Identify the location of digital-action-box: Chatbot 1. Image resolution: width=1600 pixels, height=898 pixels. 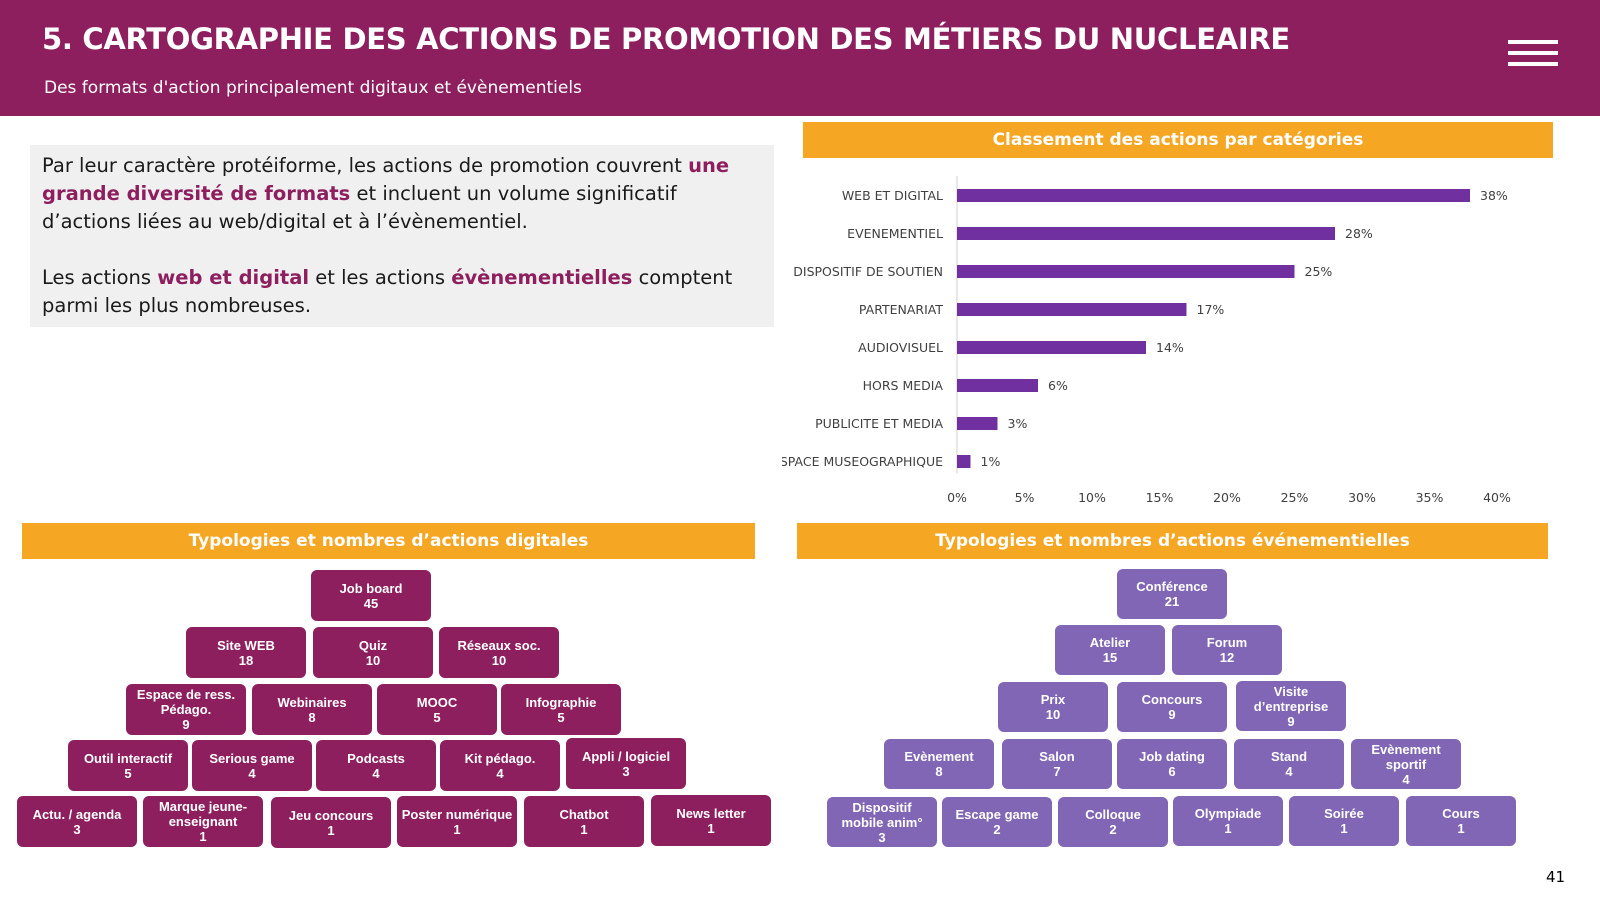
(584, 821).